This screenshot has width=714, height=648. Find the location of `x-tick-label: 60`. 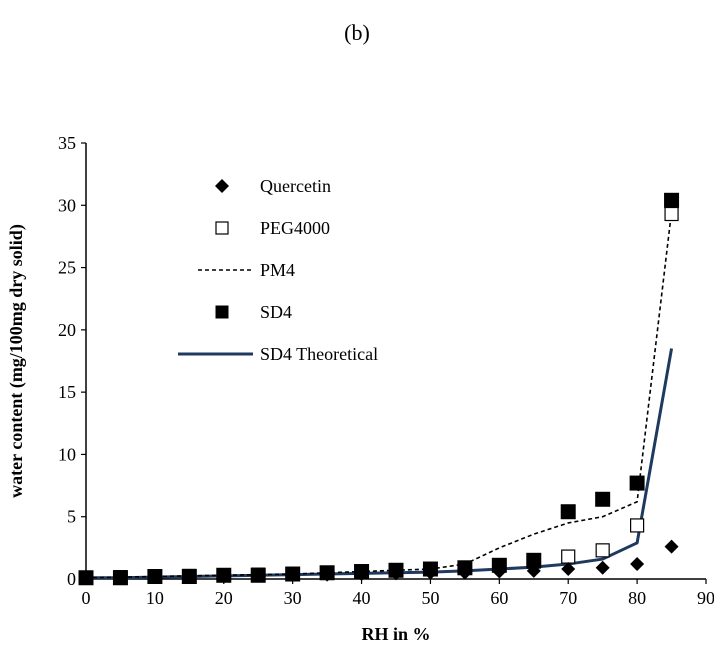

x-tick-label: 60 is located at coordinates (499, 598).